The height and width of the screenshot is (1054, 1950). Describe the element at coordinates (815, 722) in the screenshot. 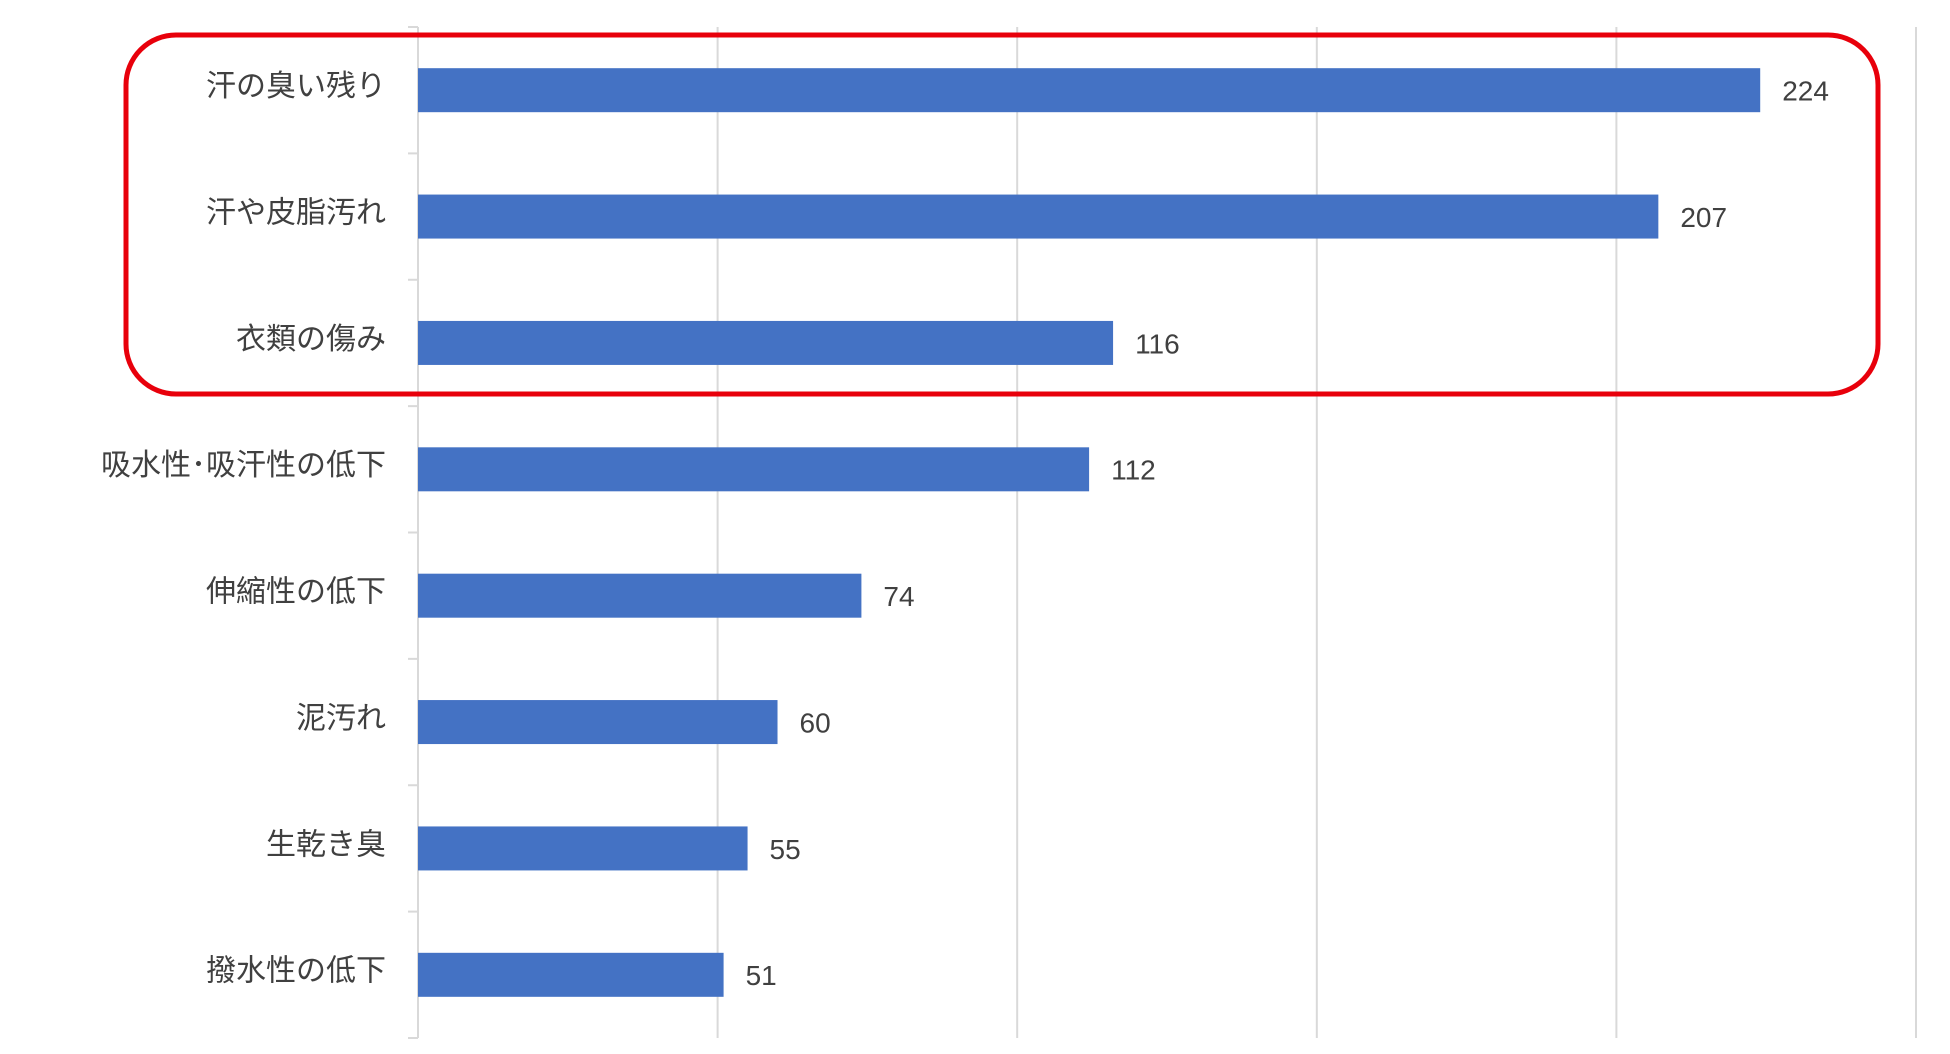

I see `data-label: 60` at that location.